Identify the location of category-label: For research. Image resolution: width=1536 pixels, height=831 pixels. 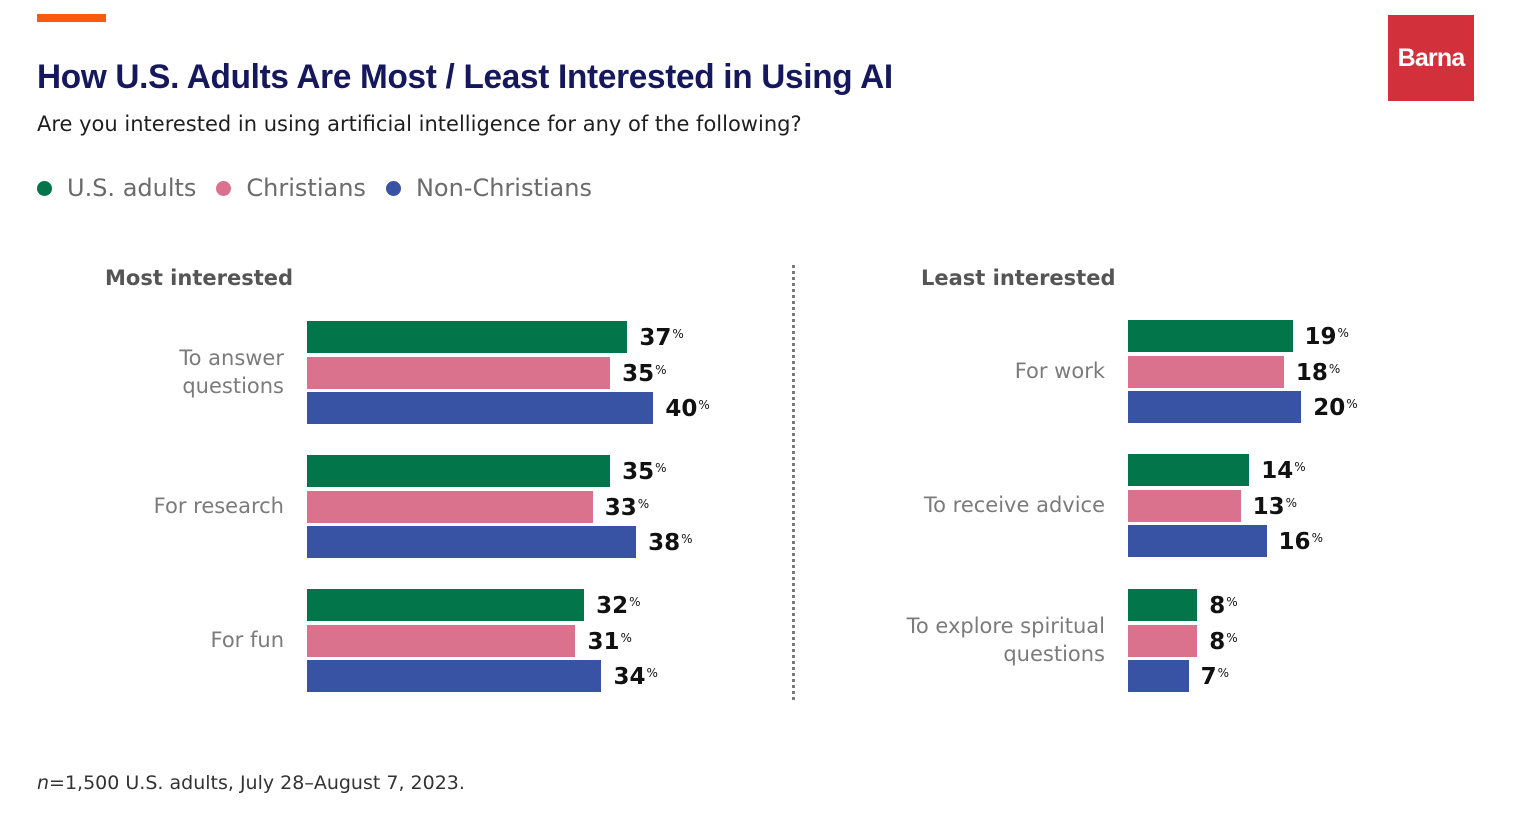
(218, 506).